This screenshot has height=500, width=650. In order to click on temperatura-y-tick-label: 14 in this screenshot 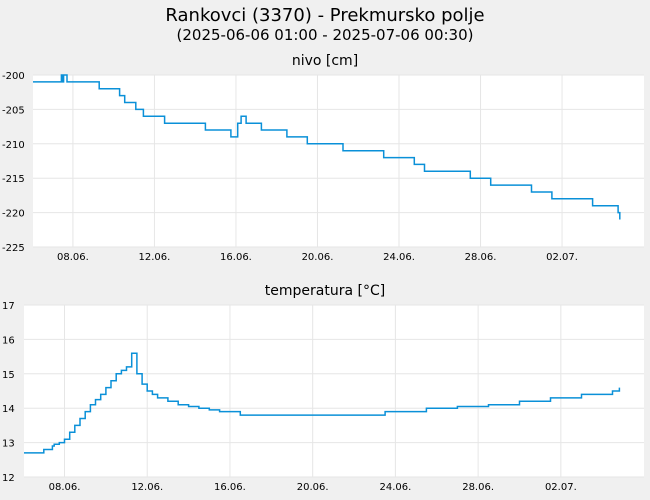, I will do `click(8, 409)`.